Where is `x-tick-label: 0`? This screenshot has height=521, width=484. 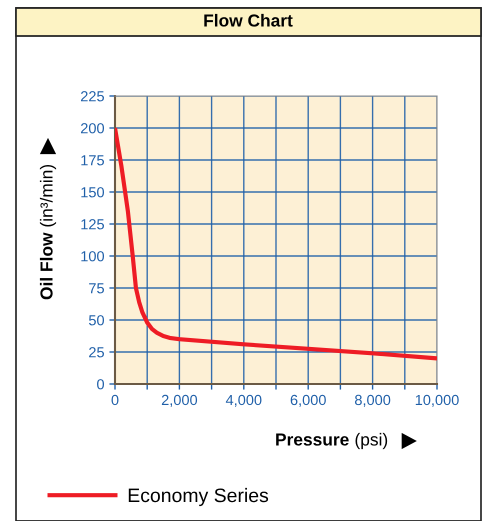 x-tick-label: 0 is located at coordinates (115, 400).